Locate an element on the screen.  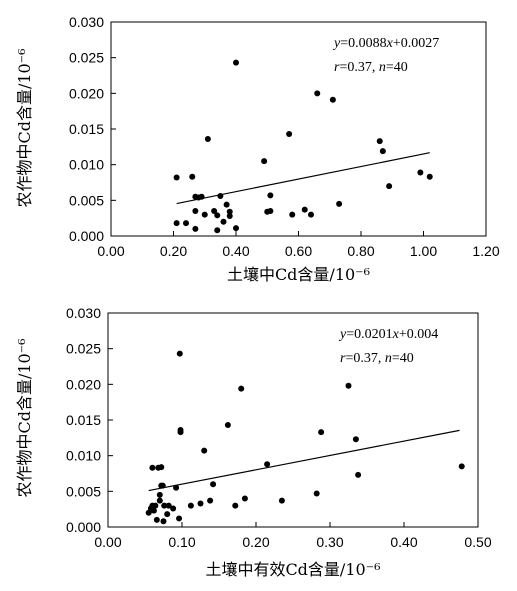
x-axis-label: 土壤中Cd含量/10⁻⁶ is located at coordinates (298, 274).